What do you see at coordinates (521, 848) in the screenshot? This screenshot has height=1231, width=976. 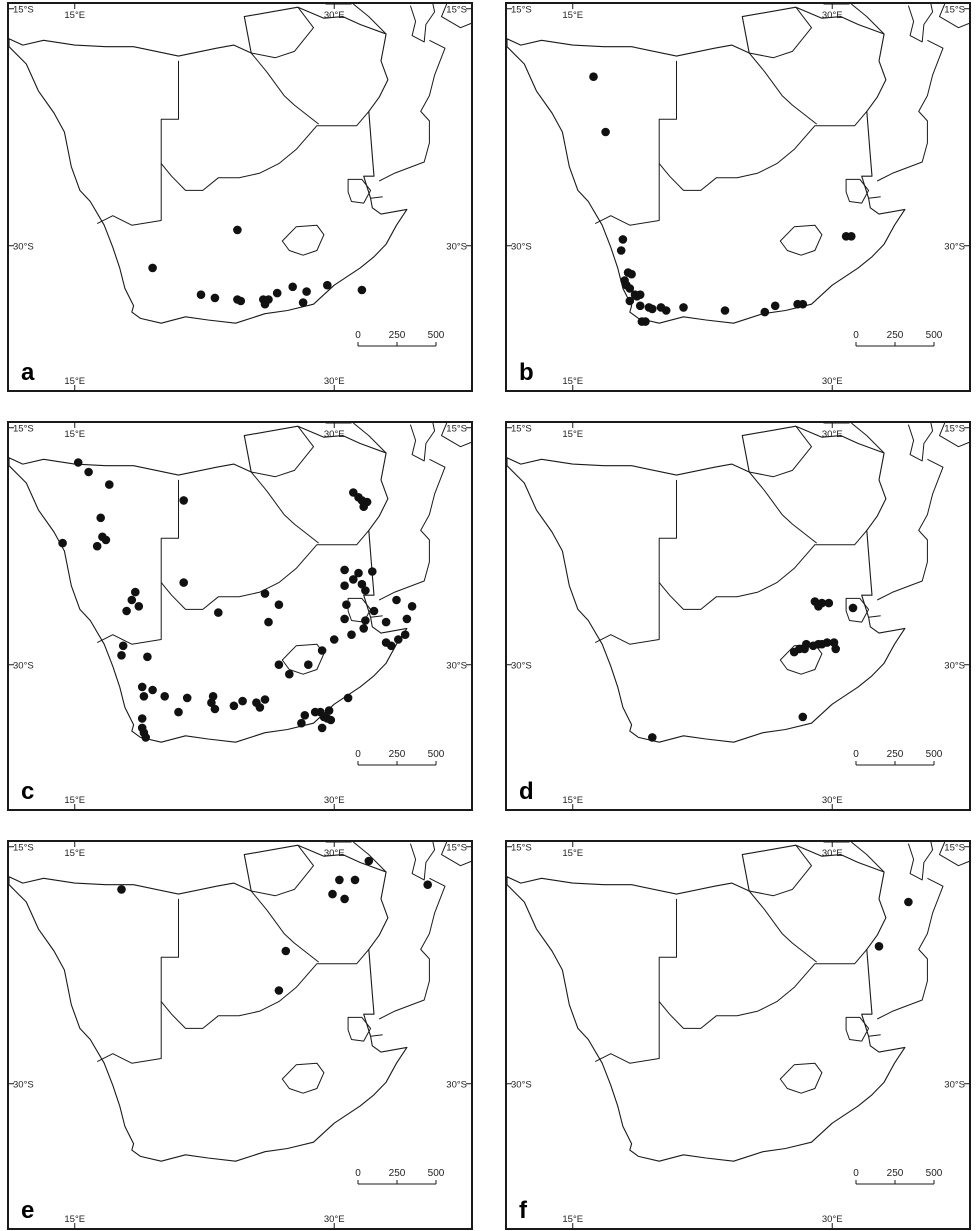 I see `lat-label-left: 15°S` at bounding box center [521, 848].